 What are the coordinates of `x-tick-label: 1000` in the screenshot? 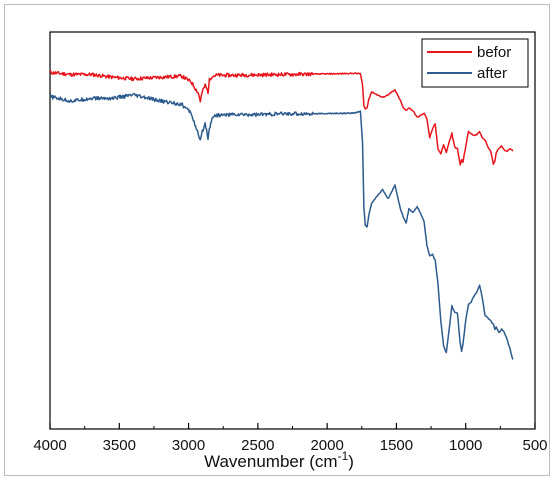 It's located at (465, 445).